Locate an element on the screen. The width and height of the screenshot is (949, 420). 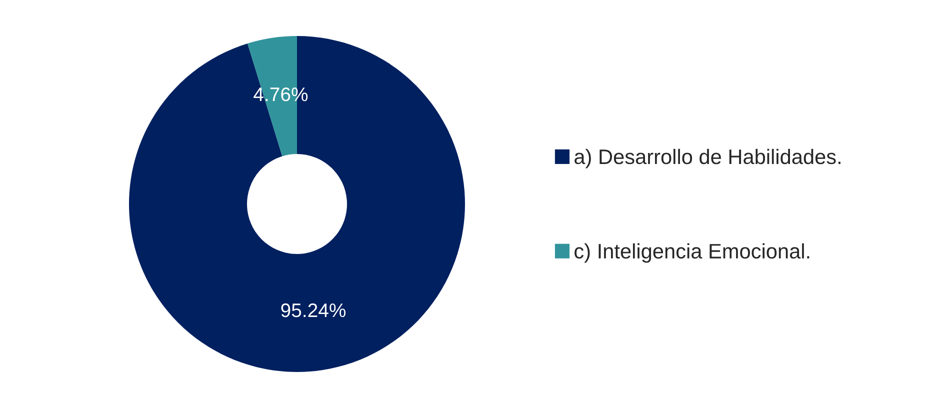
data-label: 95.24% is located at coordinates (313, 310).